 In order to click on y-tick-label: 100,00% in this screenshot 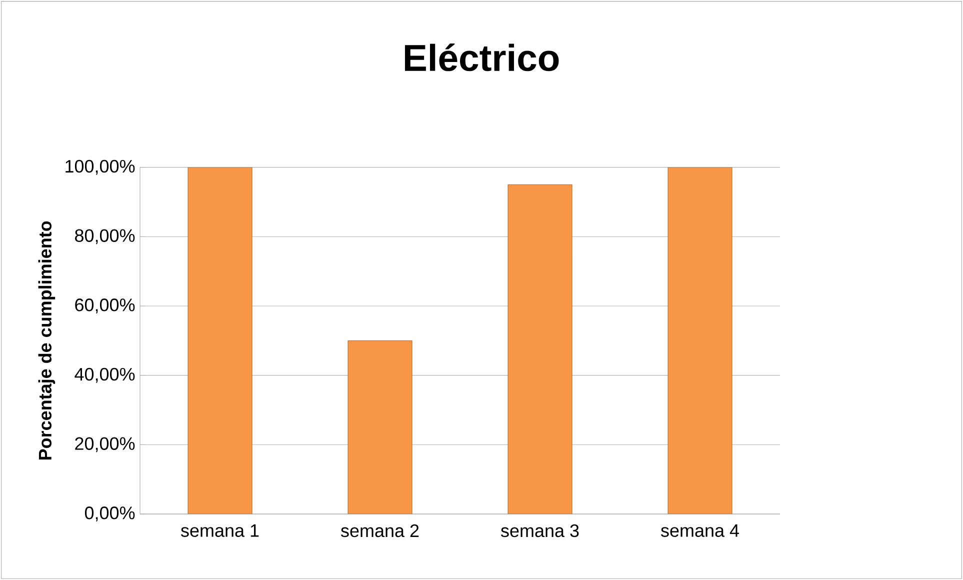, I will do `click(100, 167)`.